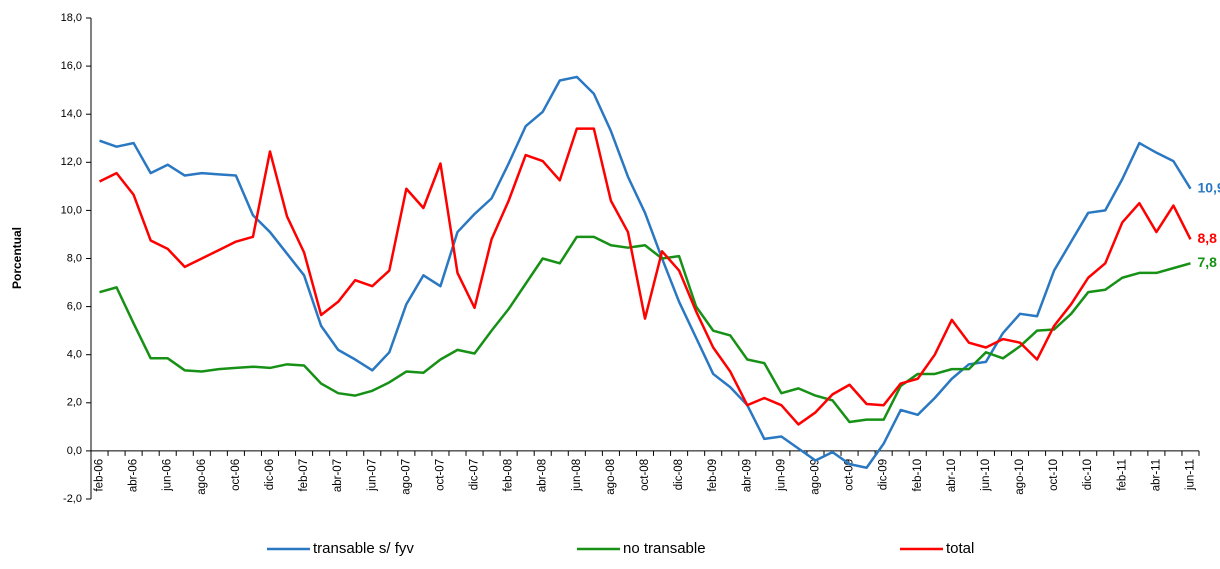 The height and width of the screenshot is (569, 1220). I want to click on y-tick-label: 18,0, so click(71, 18).